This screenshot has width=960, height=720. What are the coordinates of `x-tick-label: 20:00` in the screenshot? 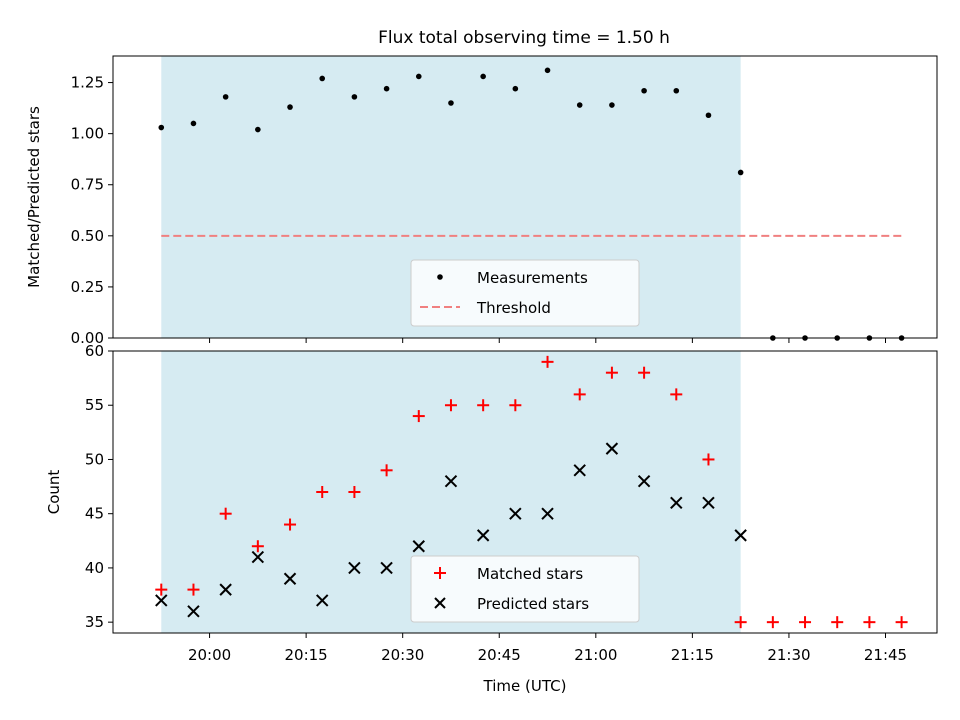 It's located at (209, 655).